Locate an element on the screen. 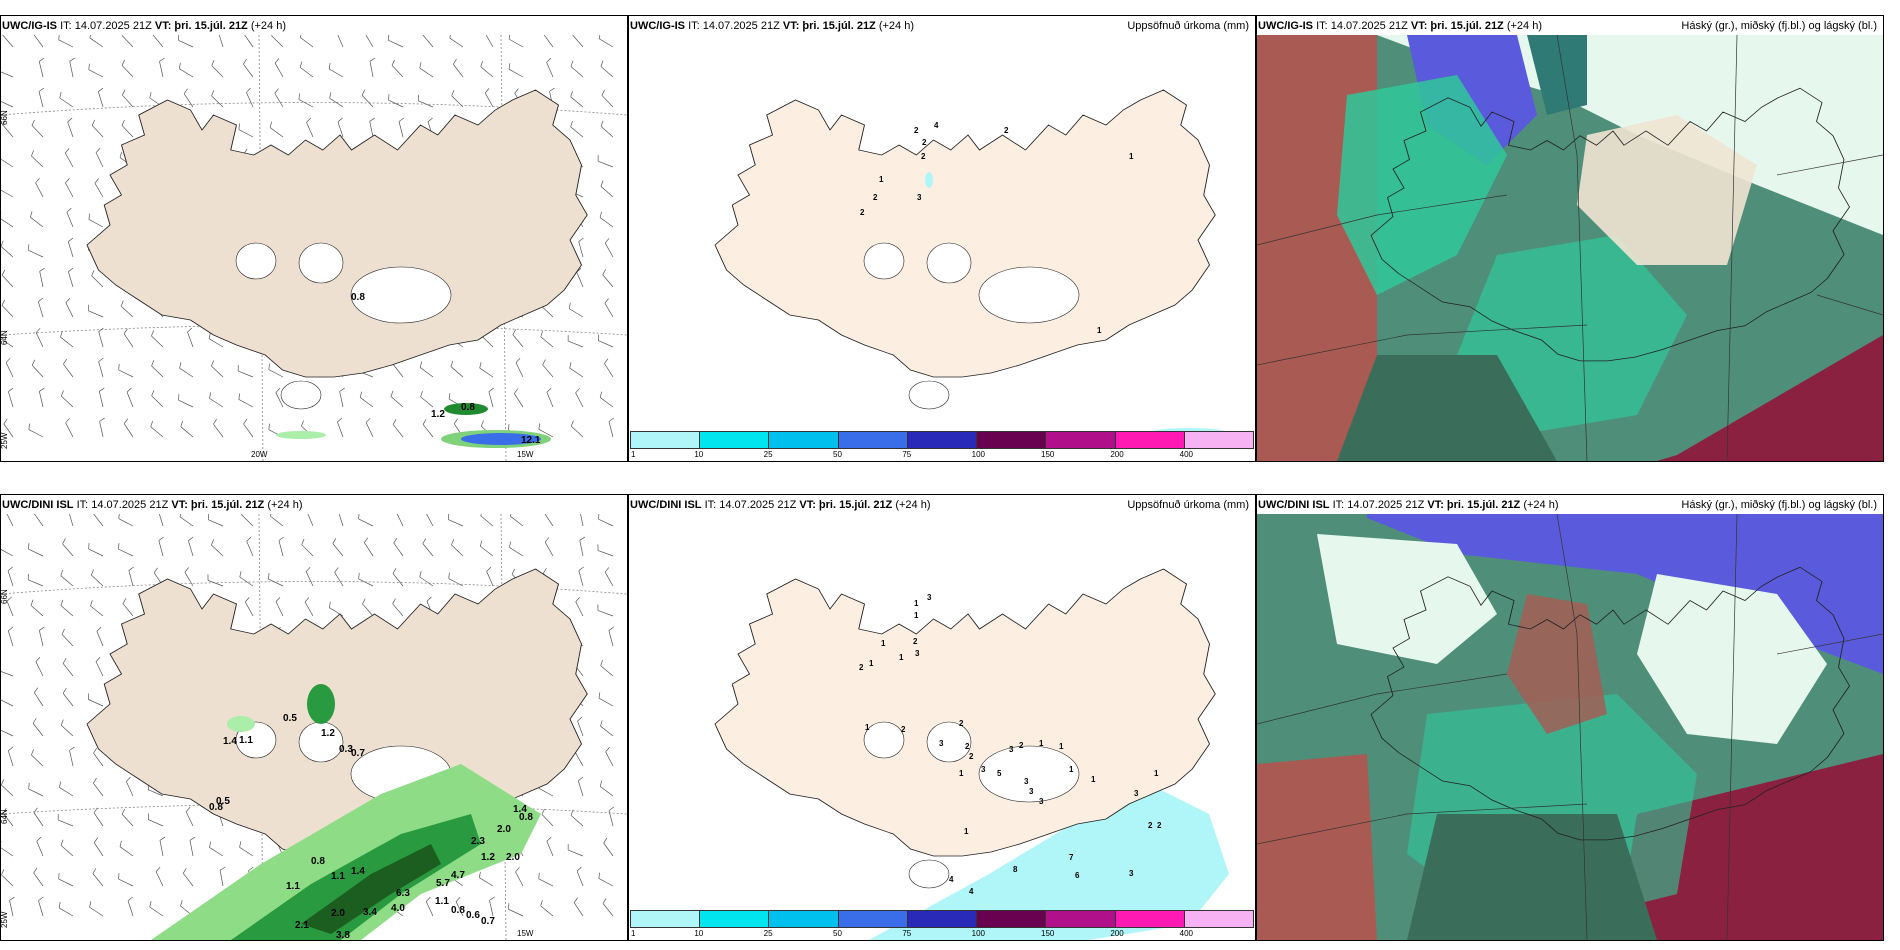  colorbar-label: 1 is located at coordinates (633, 933).